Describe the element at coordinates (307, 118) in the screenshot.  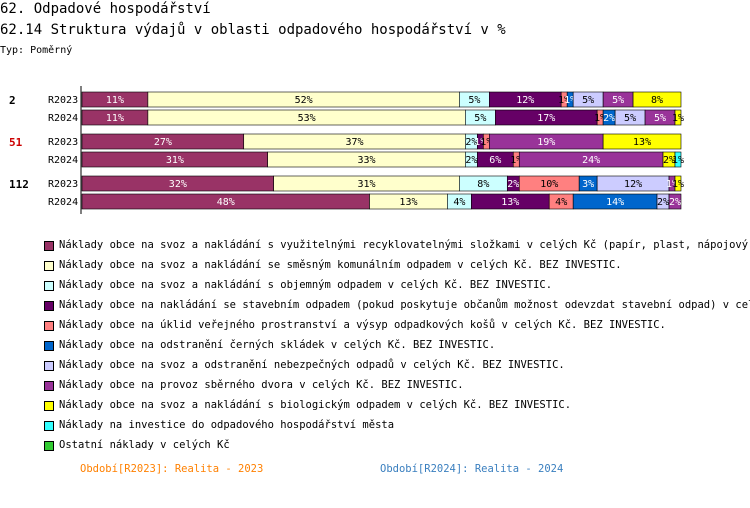
I see `bar-value-label: 53%` at that location.